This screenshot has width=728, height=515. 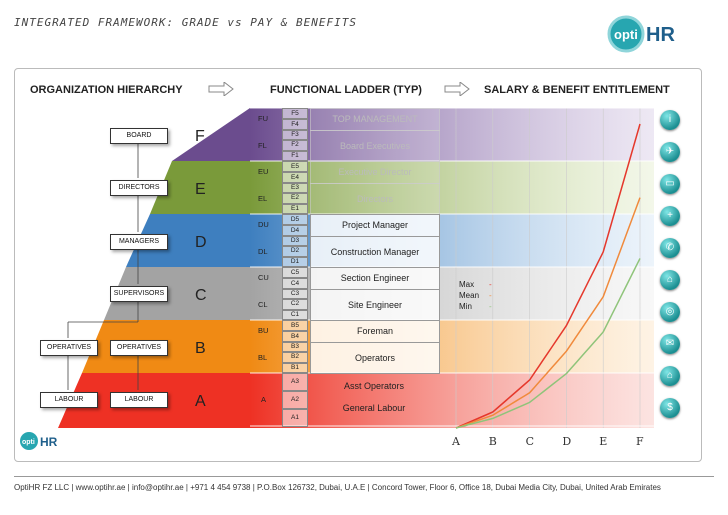 I want to click on house-icon: ⌂, so click(x=670, y=376).